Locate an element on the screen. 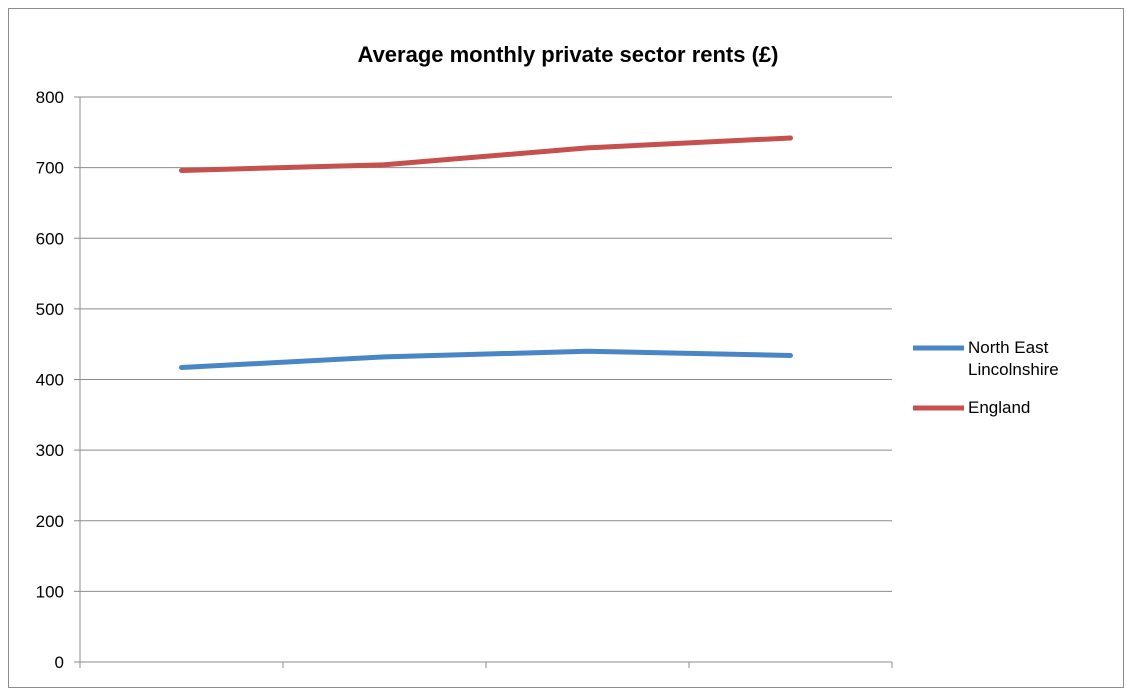 This screenshot has height=688, width=1126. y-tick-label-700: 700 is located at coordinates (50, 168).